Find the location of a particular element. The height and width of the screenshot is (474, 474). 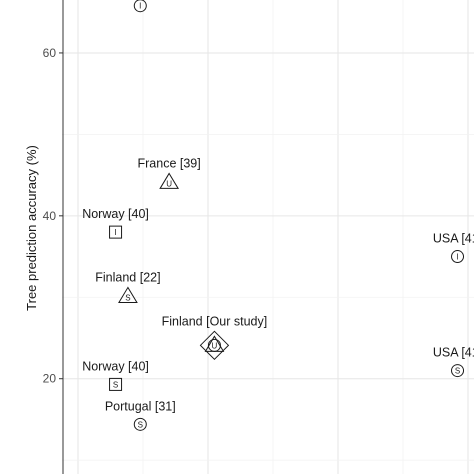

point-label: Finland [22] is located at coordinates (127, 277).